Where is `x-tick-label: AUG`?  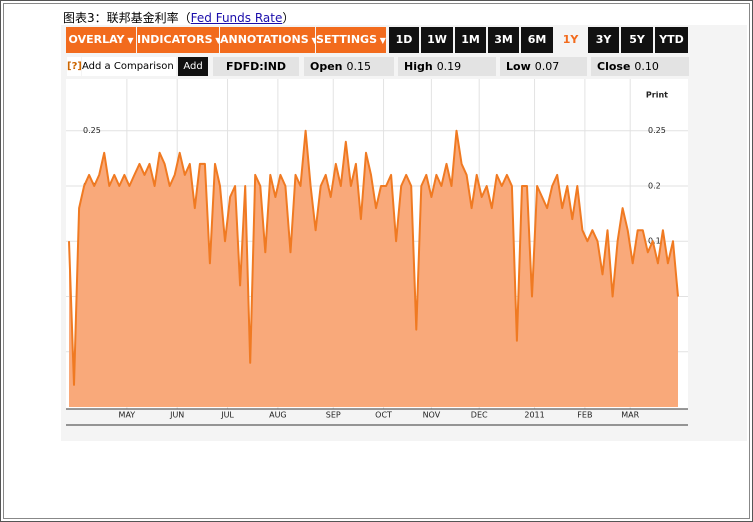
x-tick-label: AUG is located at coordinates (278, 415).